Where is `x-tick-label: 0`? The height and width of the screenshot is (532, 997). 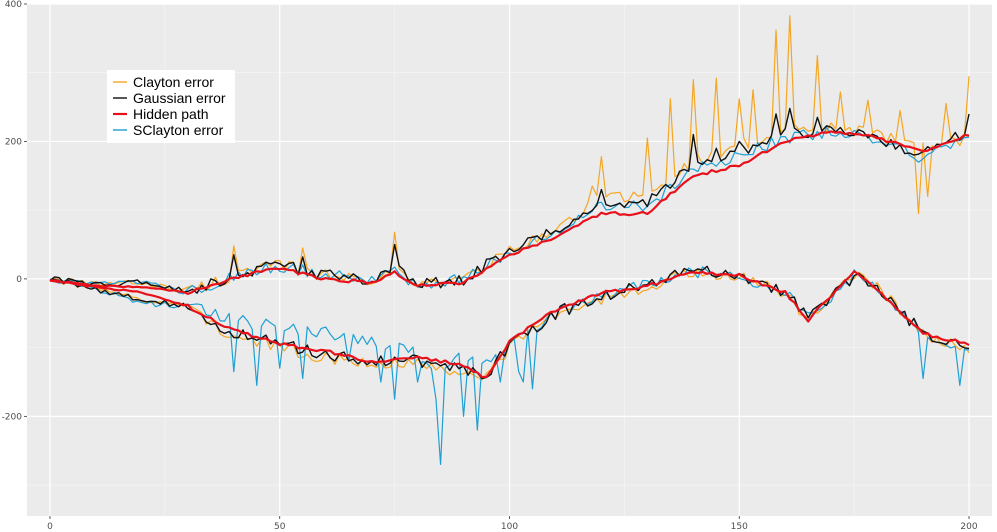 x-tick-label: 0 is located at coordinates (50, 527).